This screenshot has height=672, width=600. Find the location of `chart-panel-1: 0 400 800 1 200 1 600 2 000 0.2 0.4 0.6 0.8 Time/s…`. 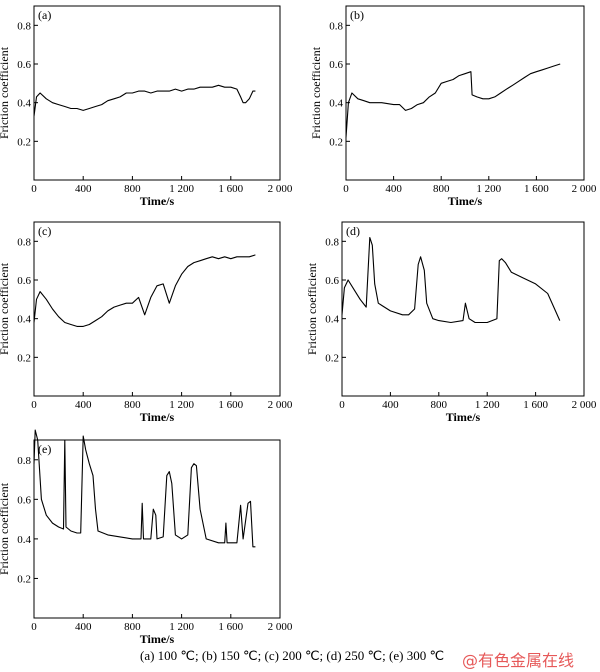

chart-panel-1: 0 400 800 1 200 1 600 2 000 0.2 0.4 0.6 0.8 Time/s… is located at coordinates (146, 106).